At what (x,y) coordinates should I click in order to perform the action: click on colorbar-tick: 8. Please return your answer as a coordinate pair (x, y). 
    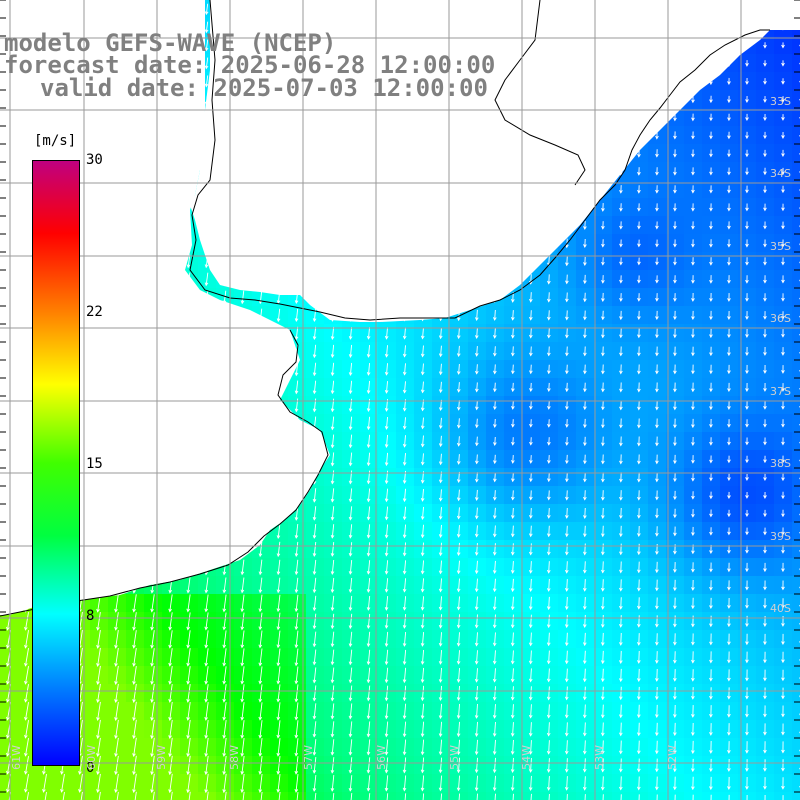
    Looking at the image, I should click on (90, 616).